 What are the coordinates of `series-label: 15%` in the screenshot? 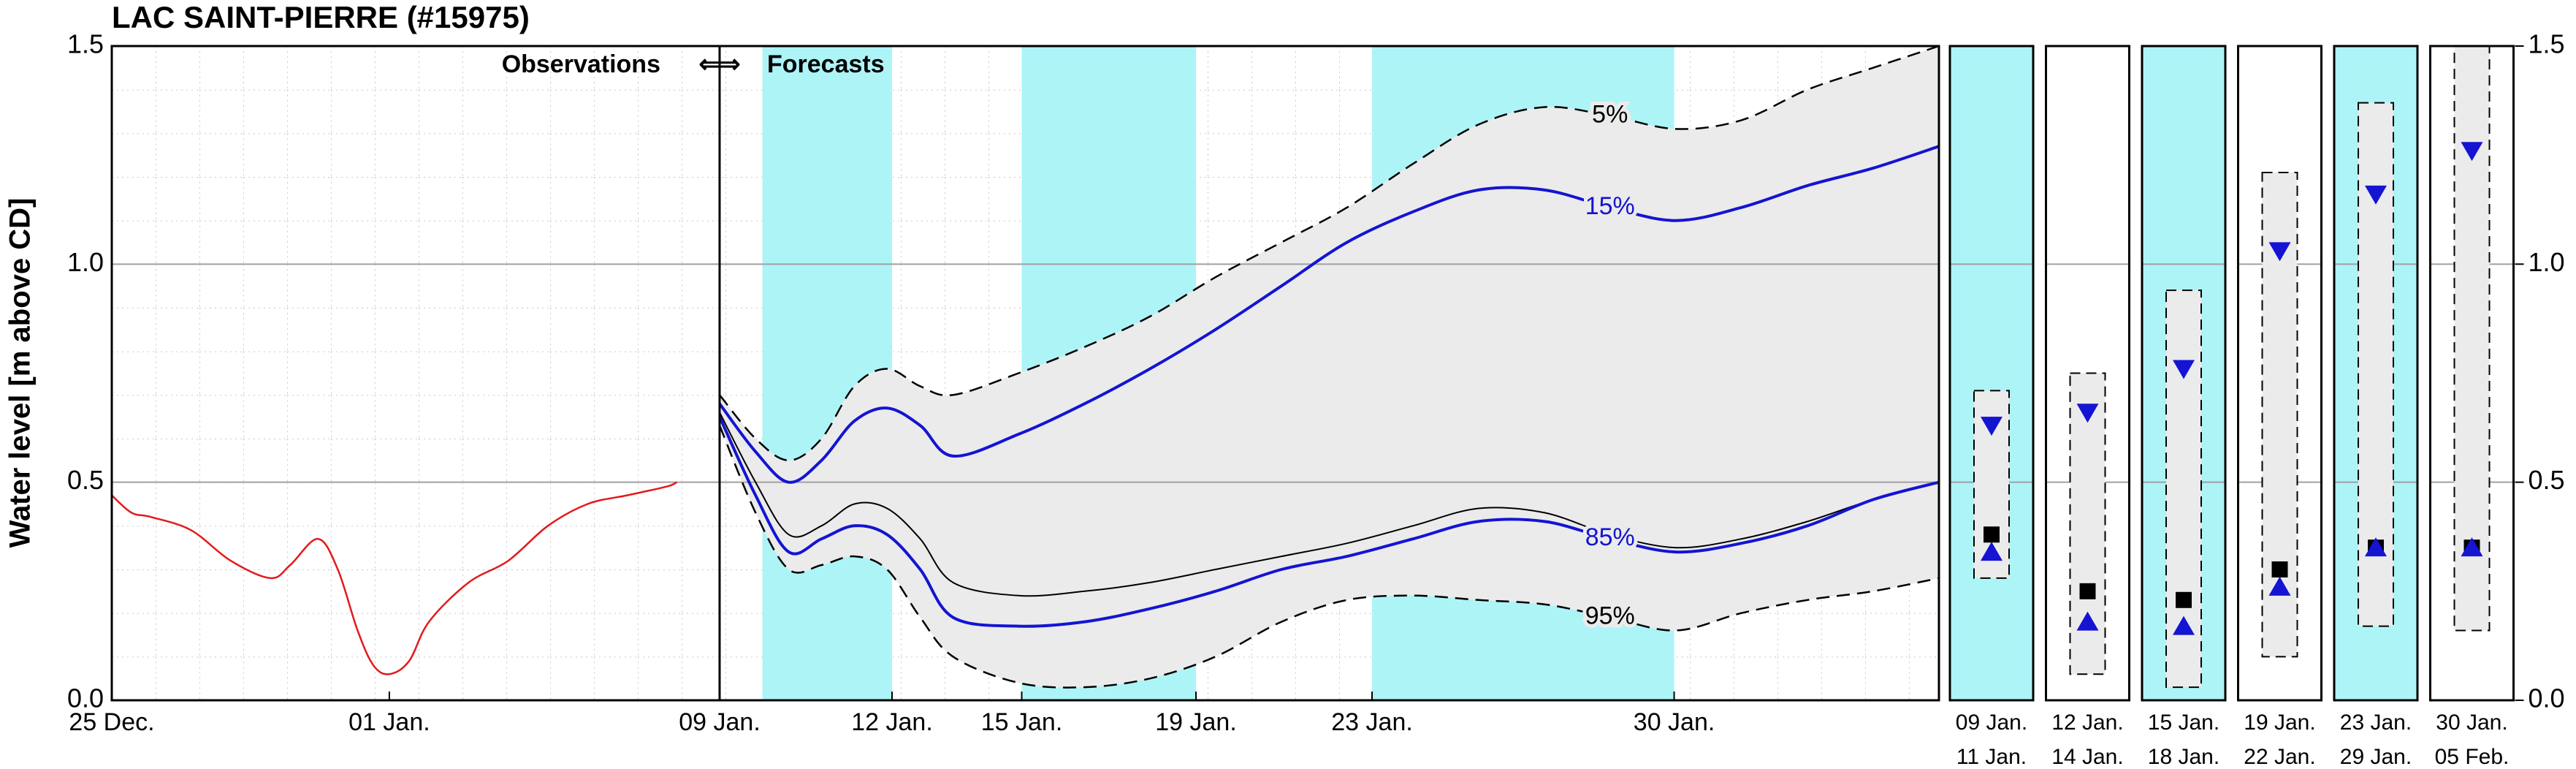 It's located at (1610, 206).